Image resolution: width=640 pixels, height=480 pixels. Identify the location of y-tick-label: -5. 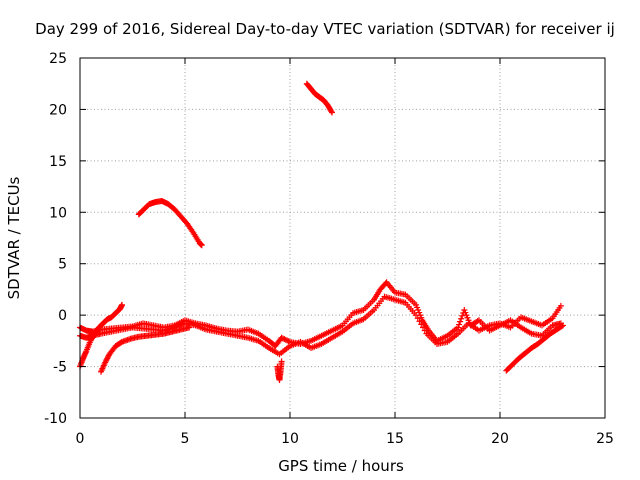
(60, 368).